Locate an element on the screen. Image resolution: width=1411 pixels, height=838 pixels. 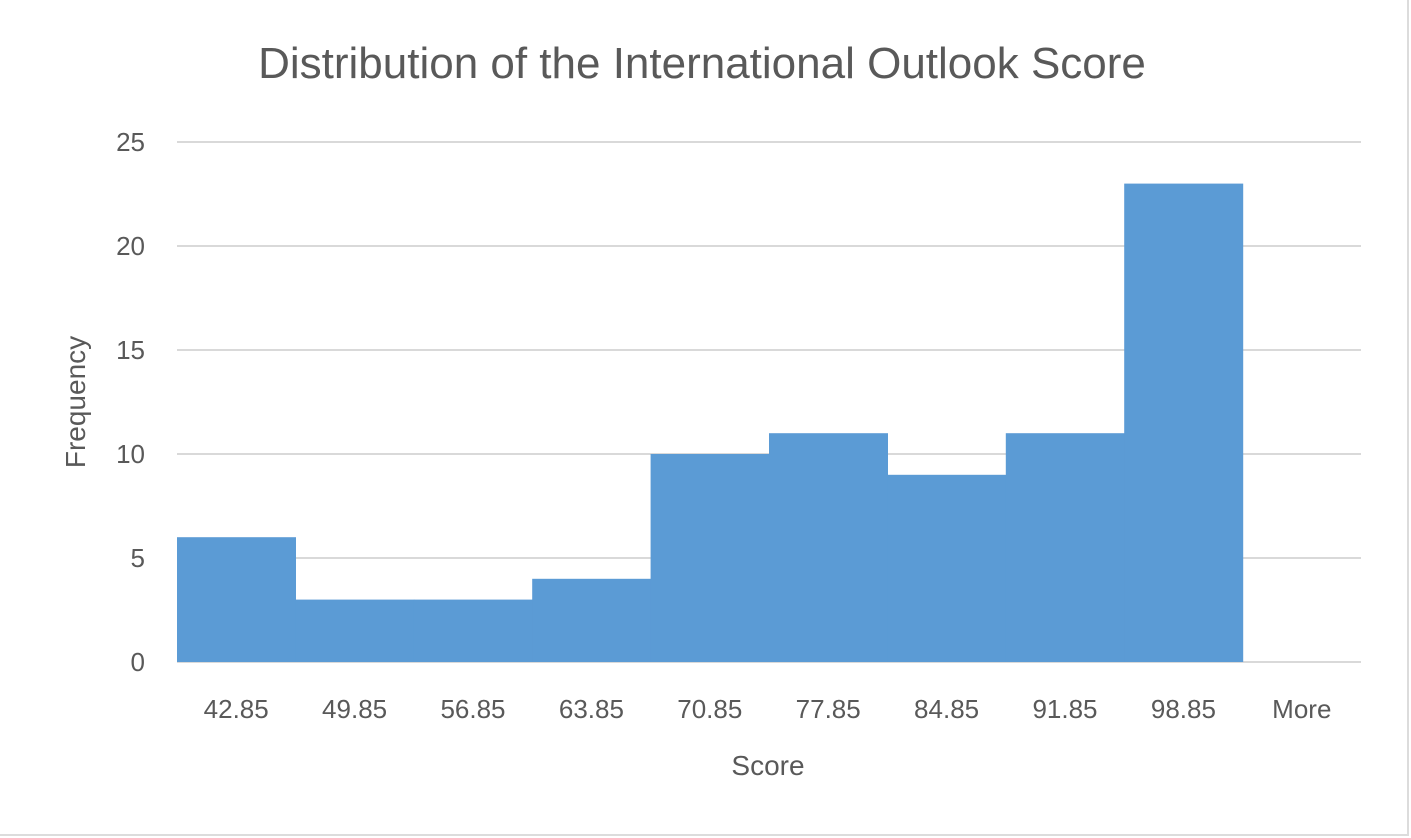
y-tick-label: 5 is located at coordinates (138, 558).